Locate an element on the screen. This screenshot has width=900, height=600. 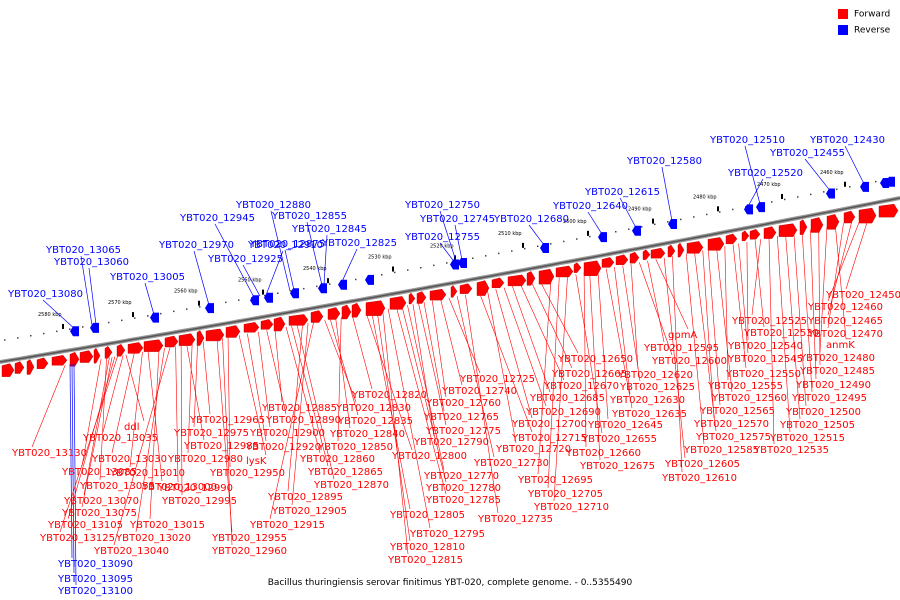
reverse-gene-label: YBT020_12910 is located at coordinates (285, 245).